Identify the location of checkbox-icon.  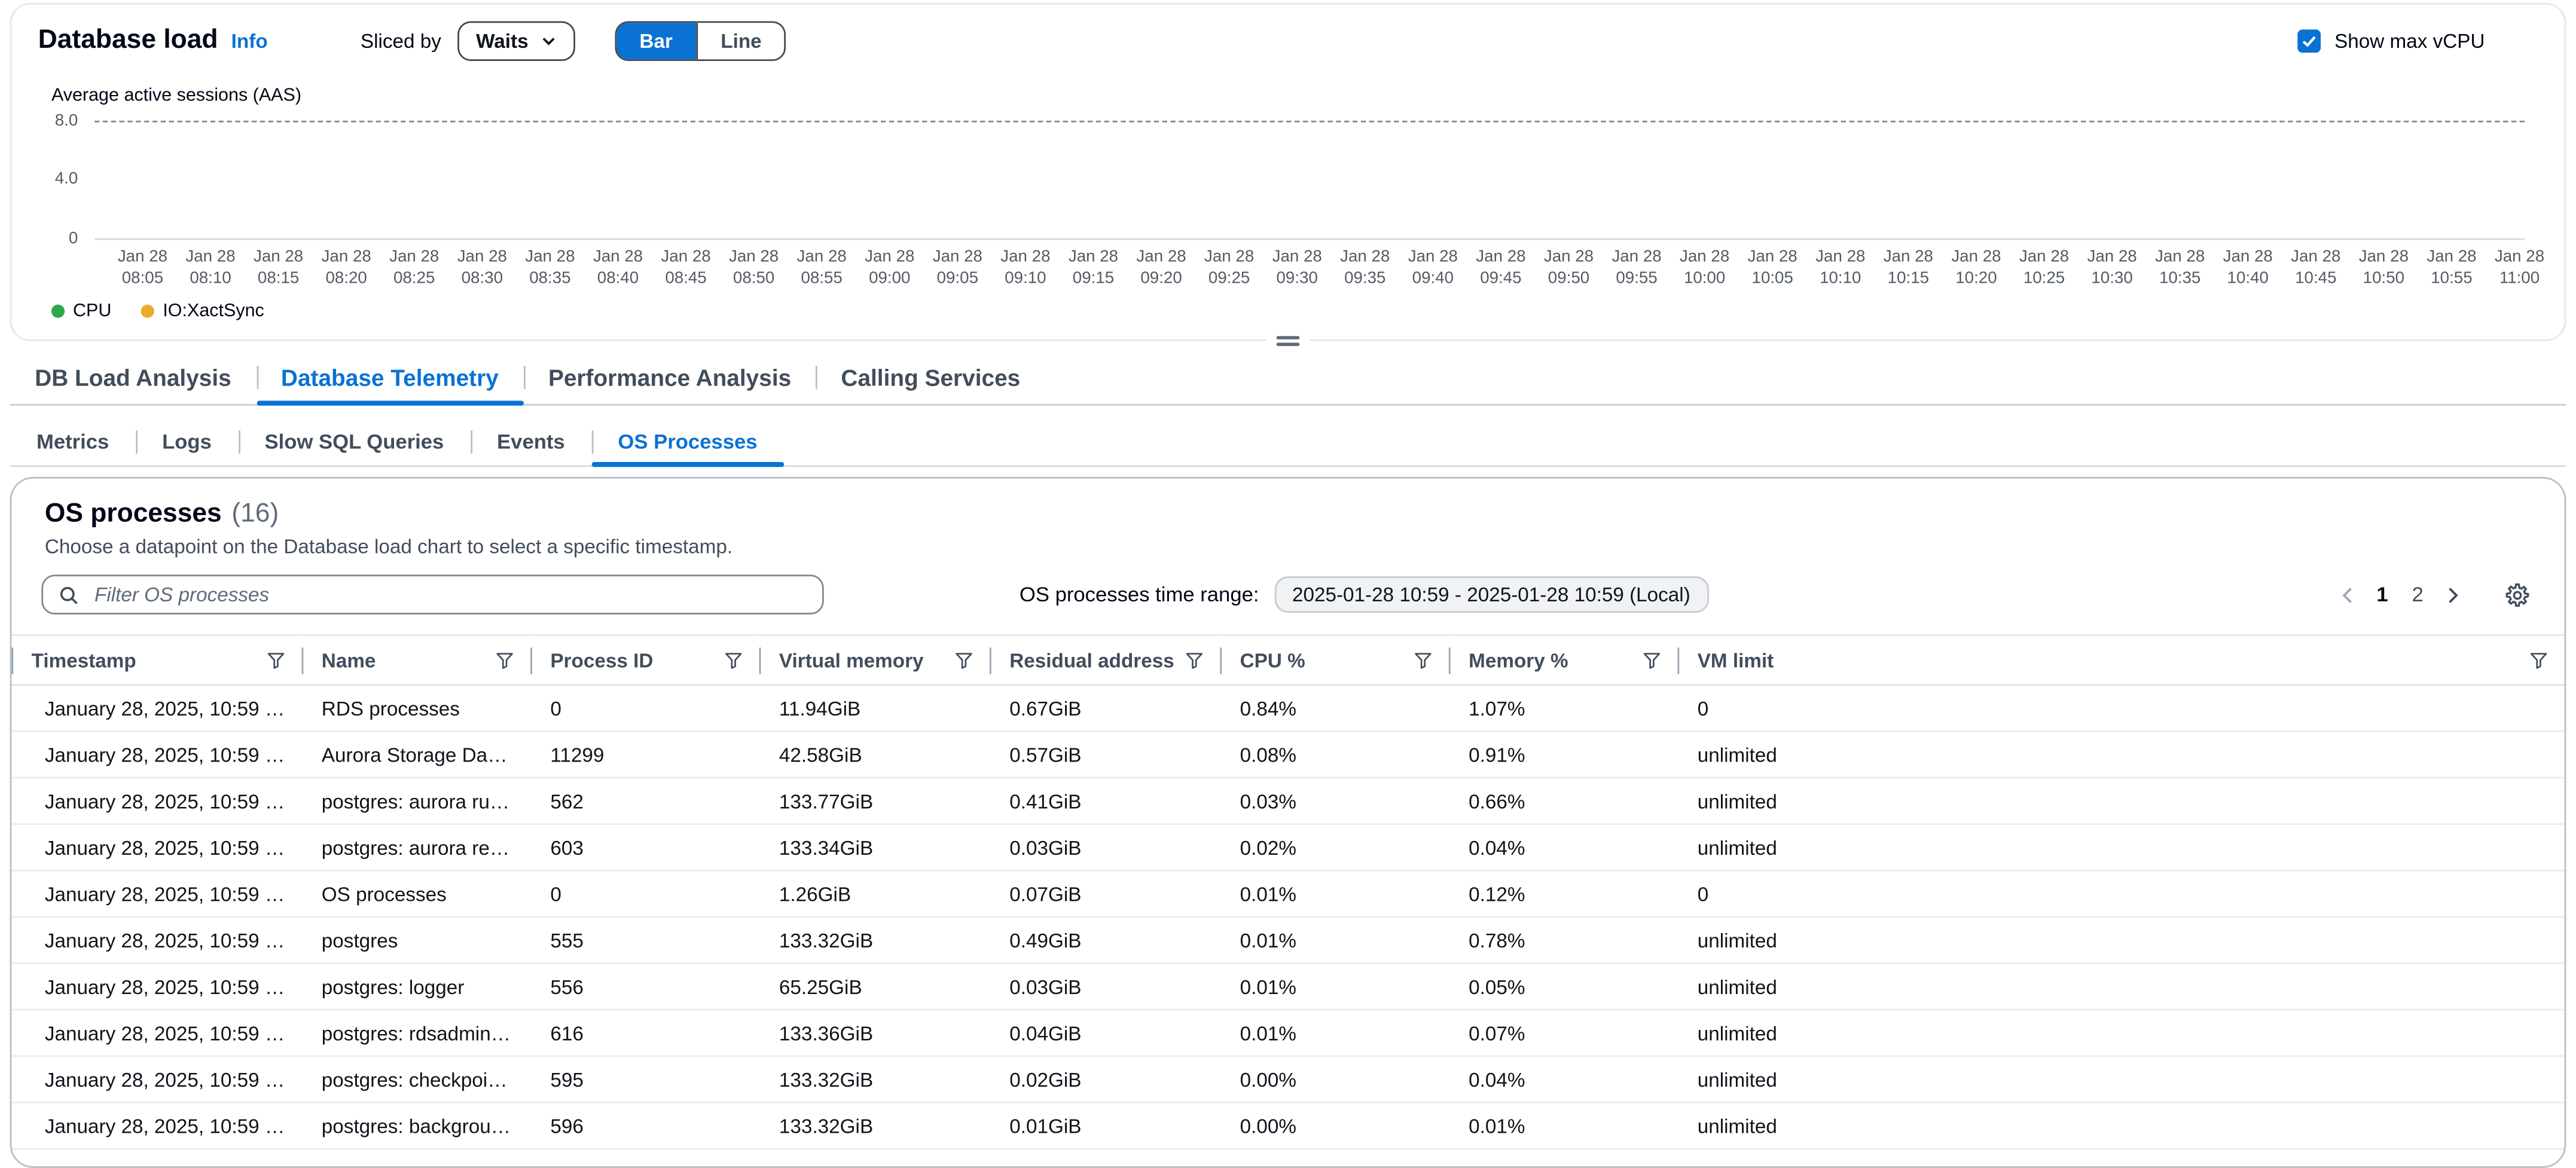
(2309, 41).